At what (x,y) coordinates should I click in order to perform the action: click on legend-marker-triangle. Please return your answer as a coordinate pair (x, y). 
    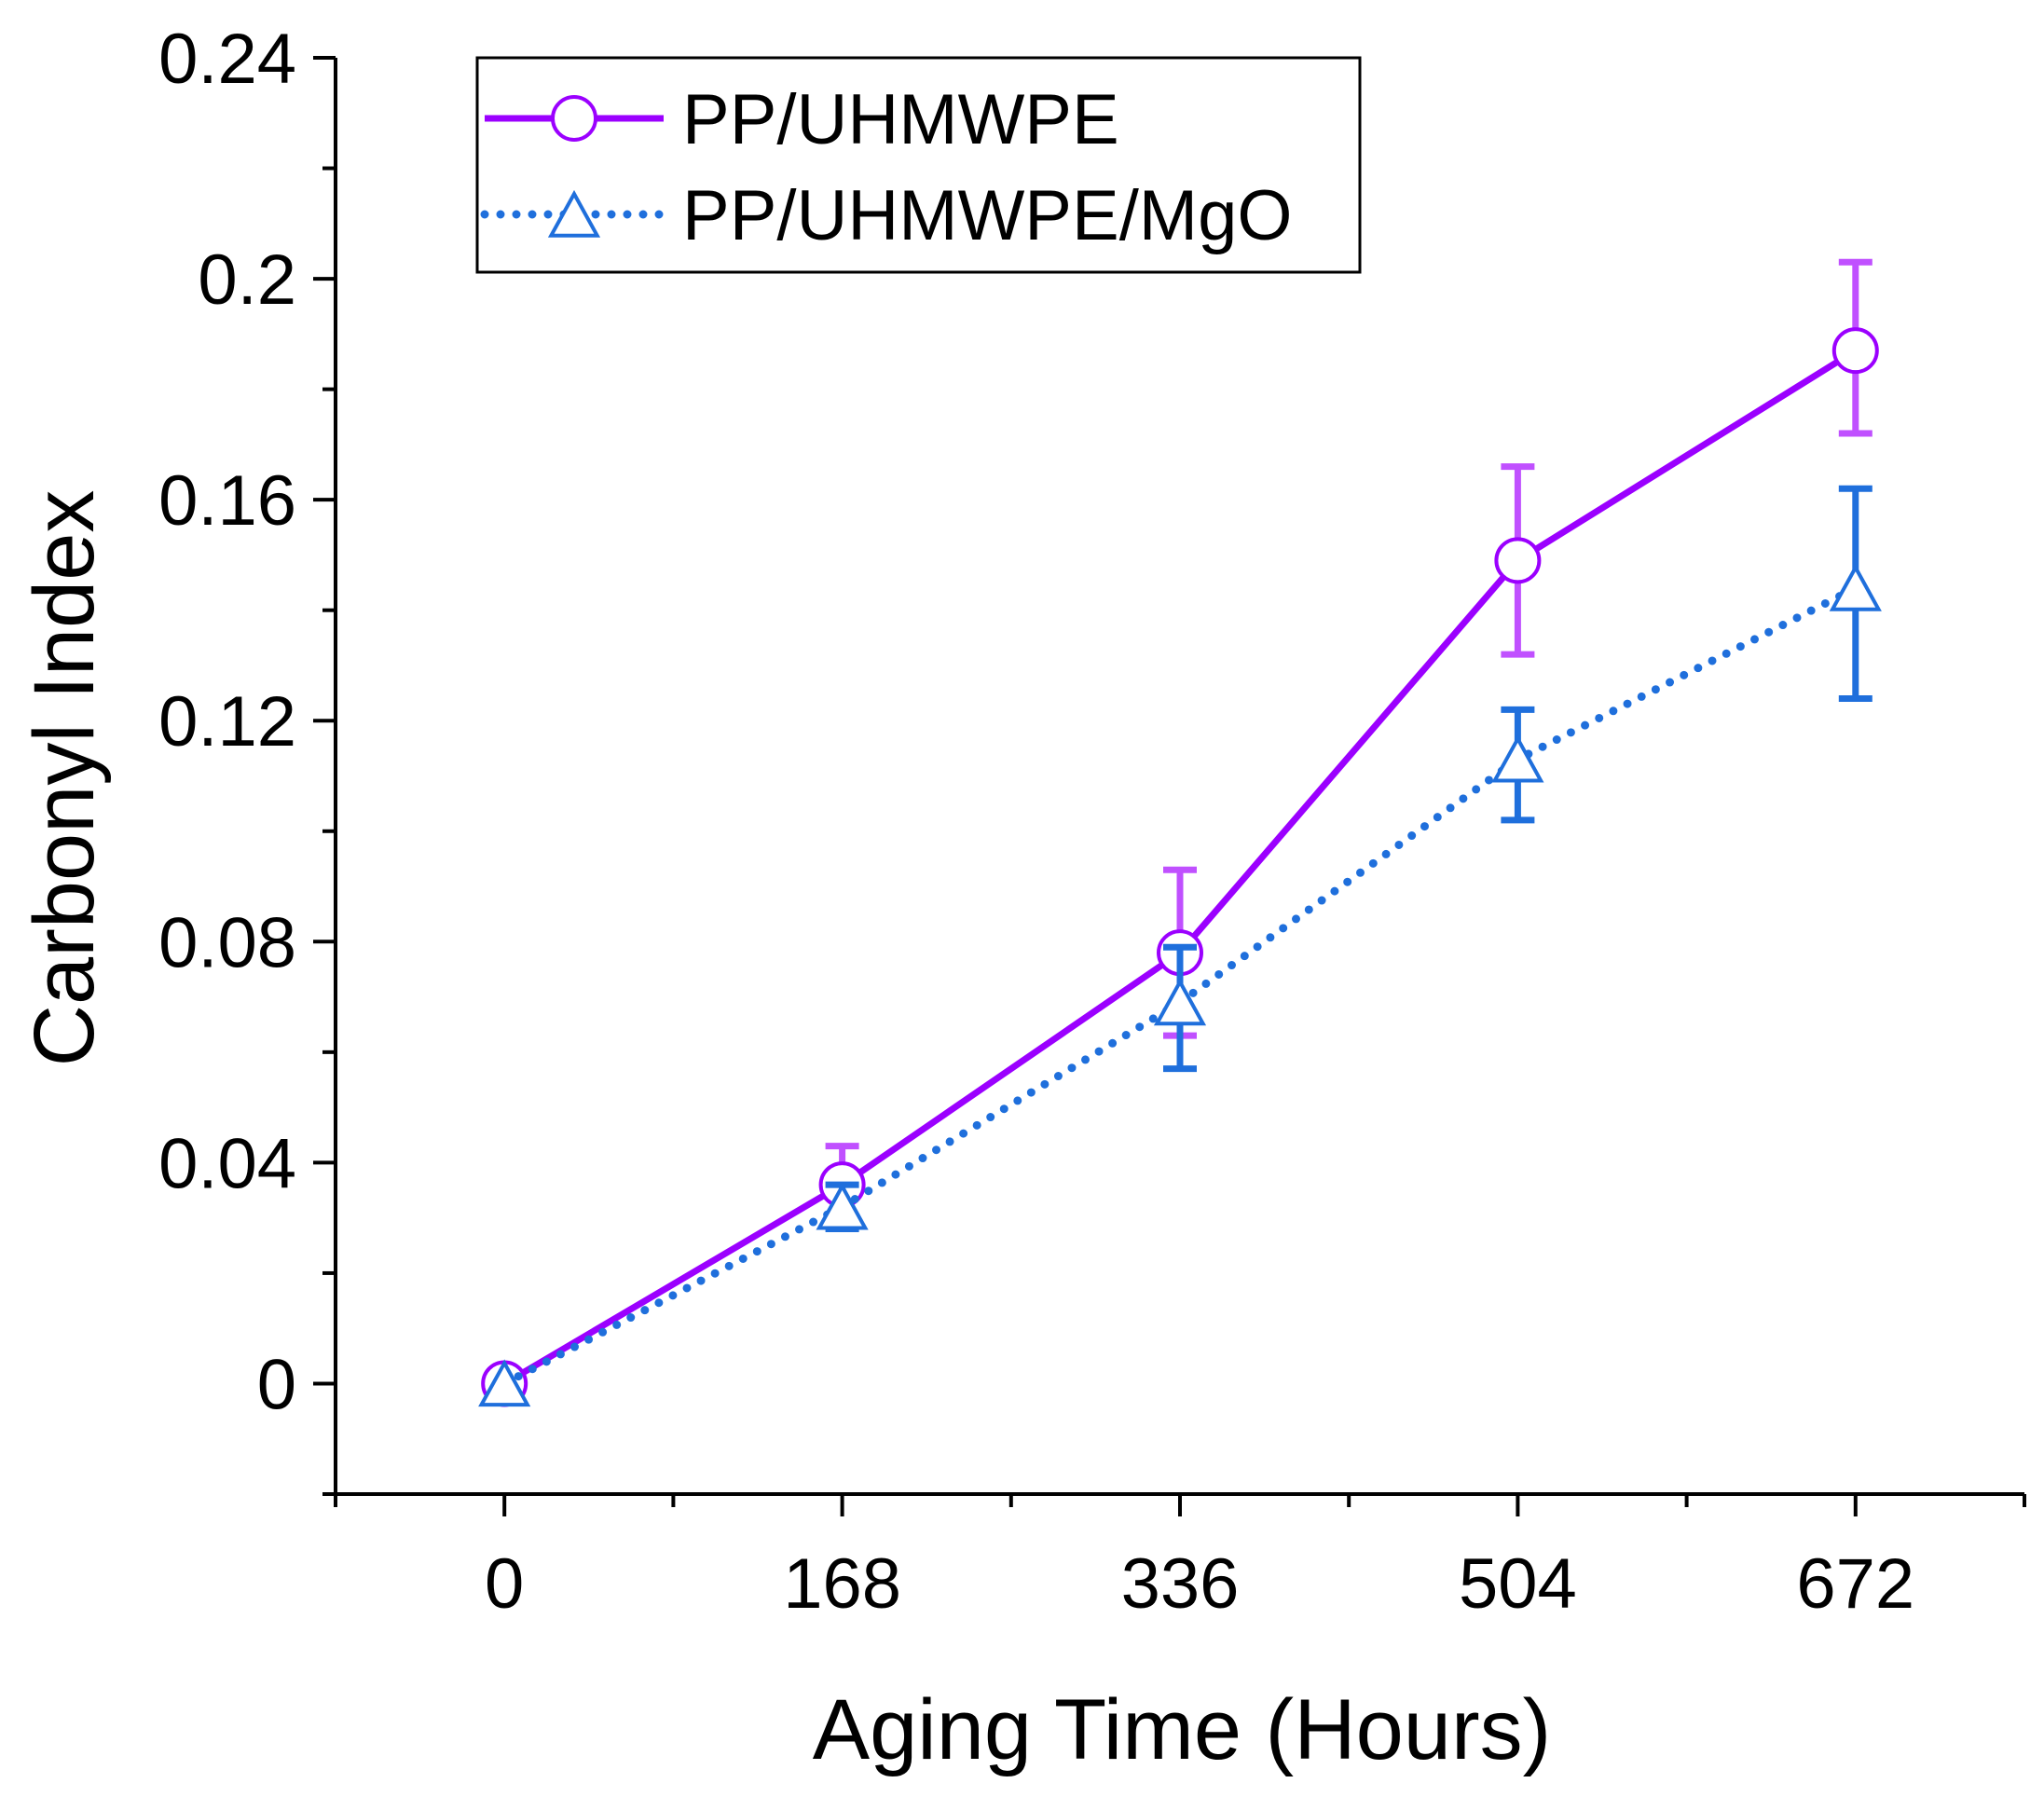
    Looking at the image, I should click on (574, 214).